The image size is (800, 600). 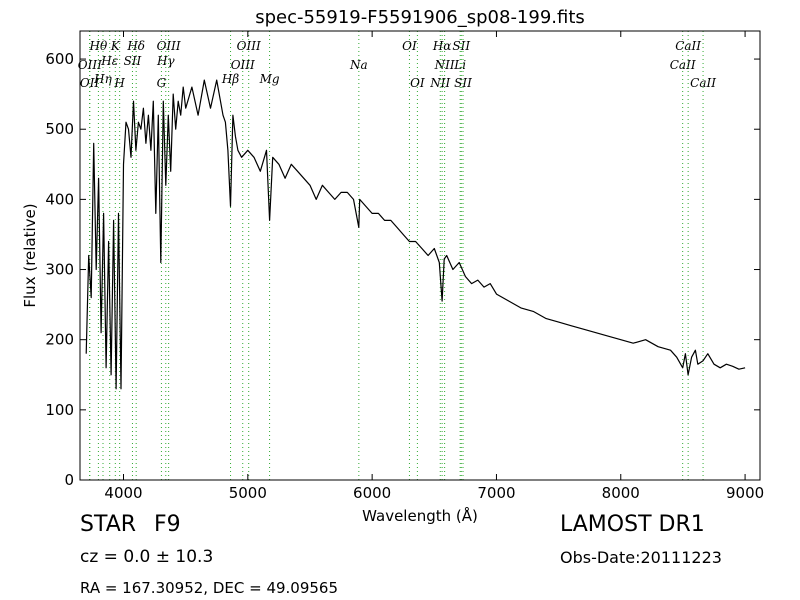 I want to click on line-marker-label: Hα, so click(x=442, y=46).